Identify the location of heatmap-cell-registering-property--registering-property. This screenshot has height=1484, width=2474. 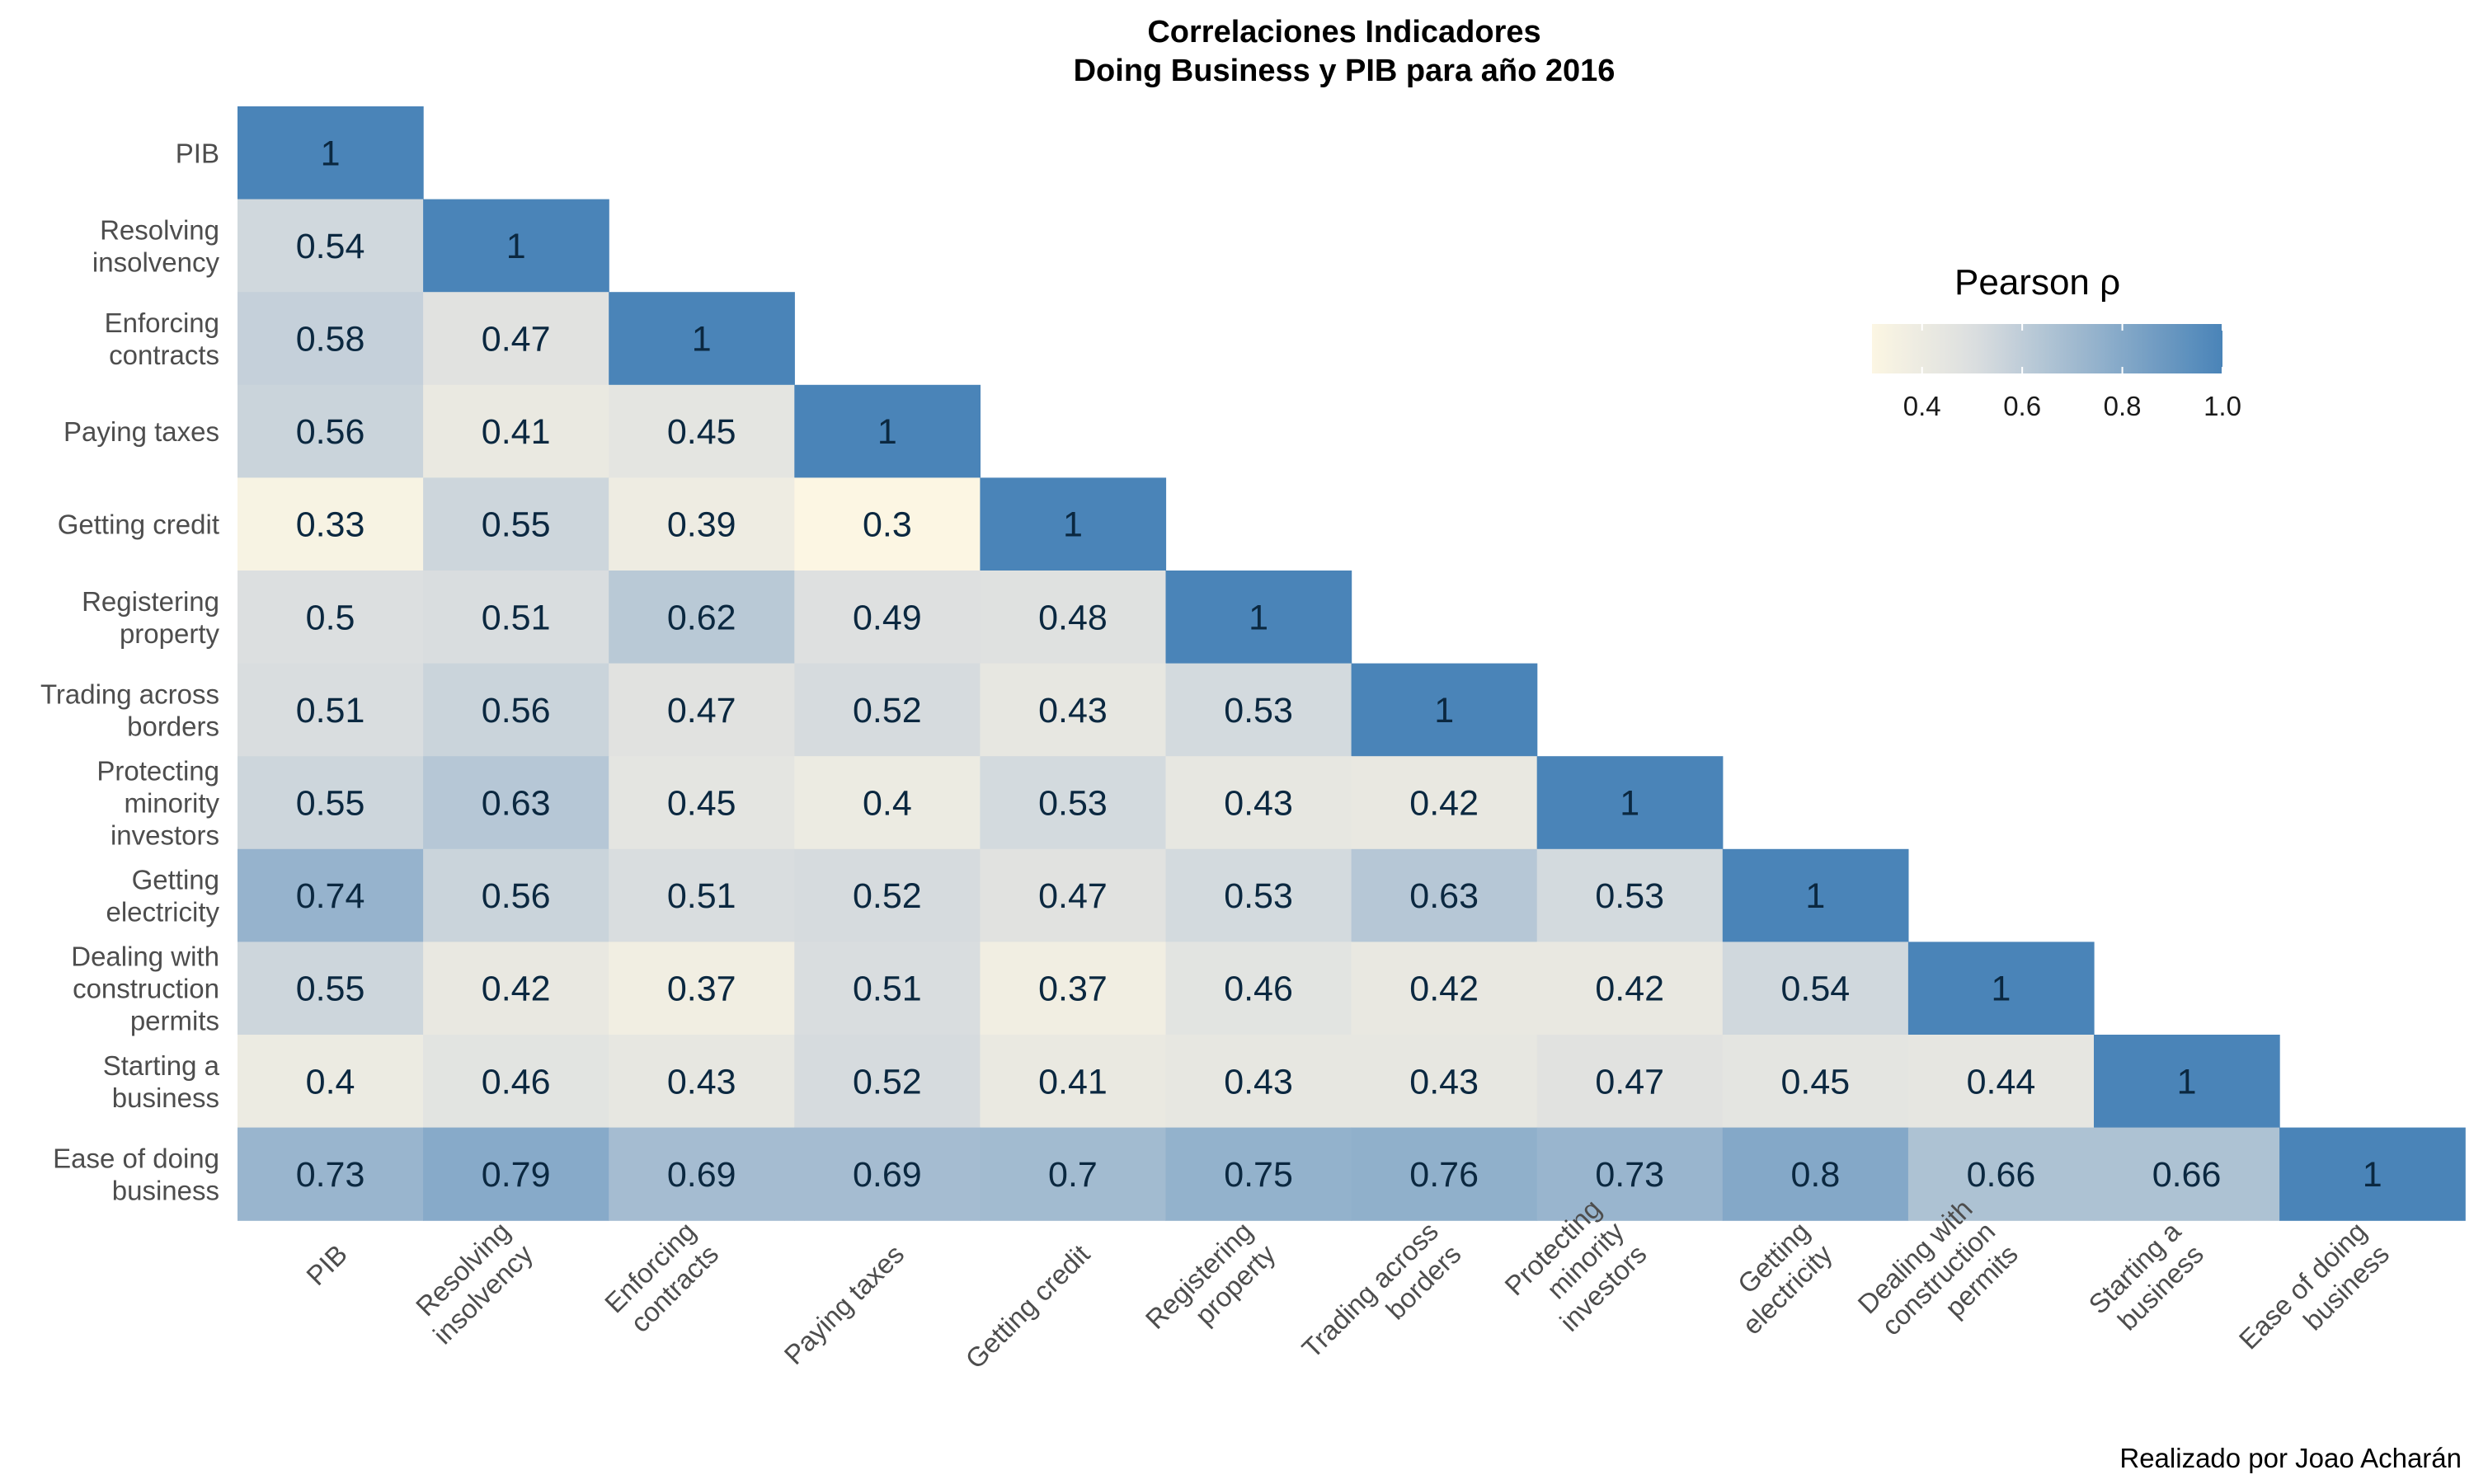
(1258, 618).